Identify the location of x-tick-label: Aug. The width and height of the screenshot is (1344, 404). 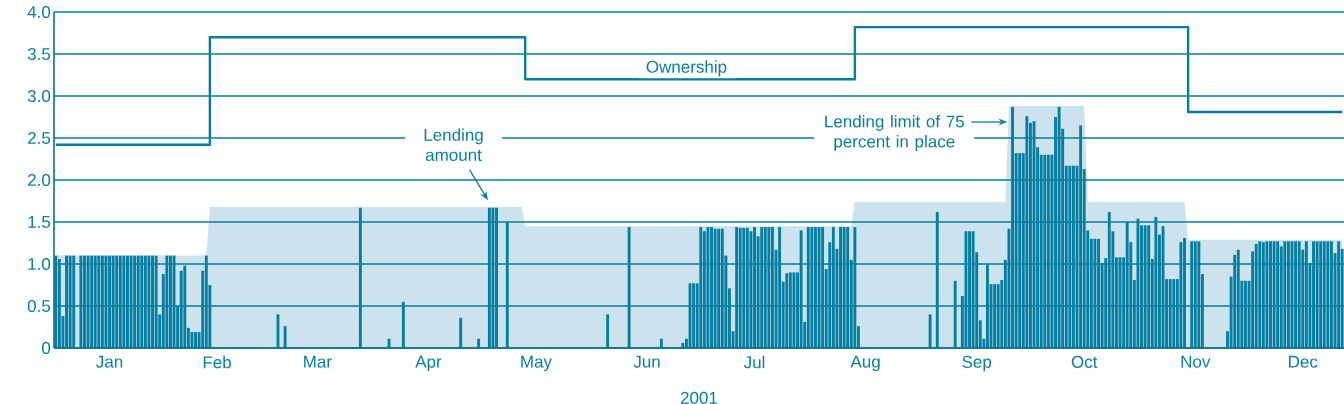
(865, 363).